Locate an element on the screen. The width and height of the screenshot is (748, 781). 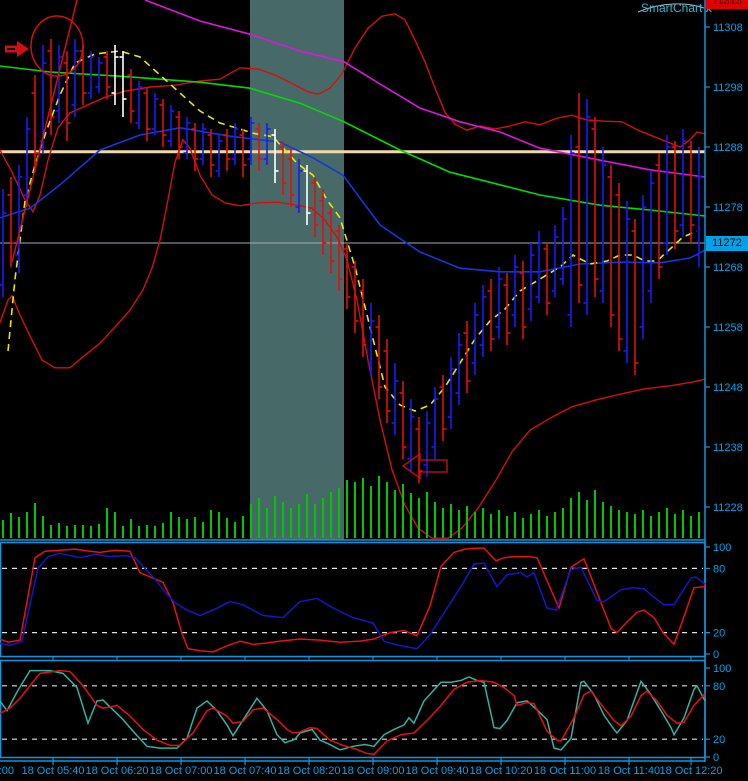
oscillator-blue-line is located at coordinates (353, 601).